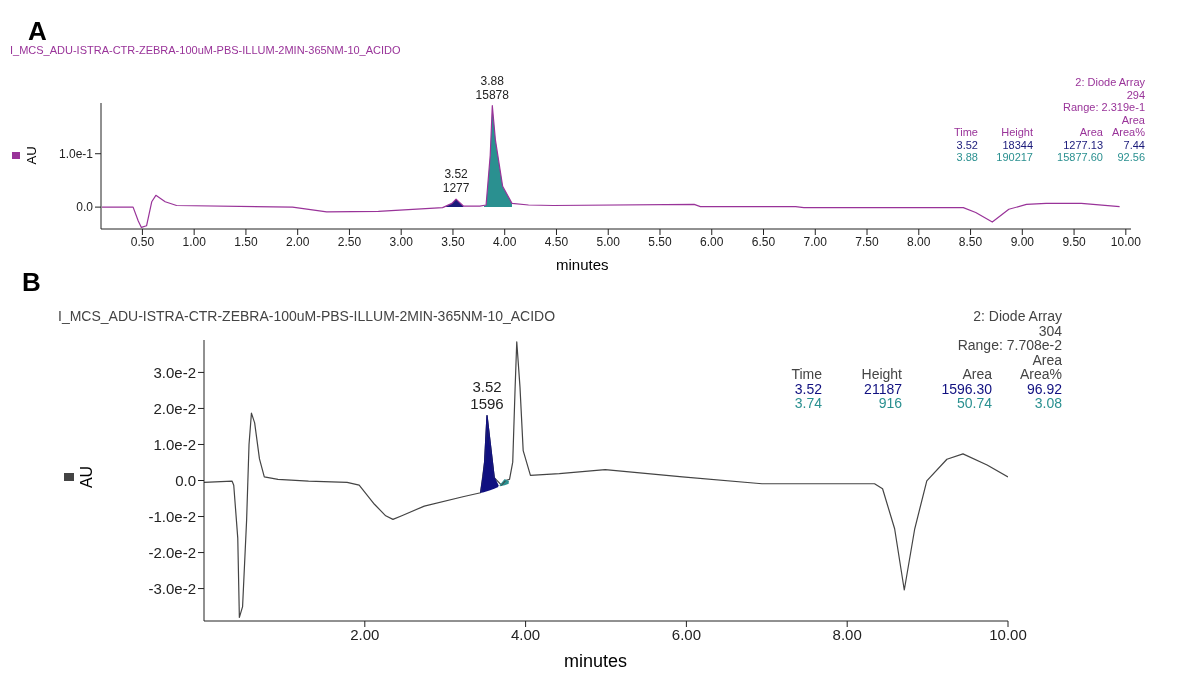 Image resolution: width=1177 pixels, height=675 pixels. I want to click on x-tick-label: 1.50, so click(246, 241).